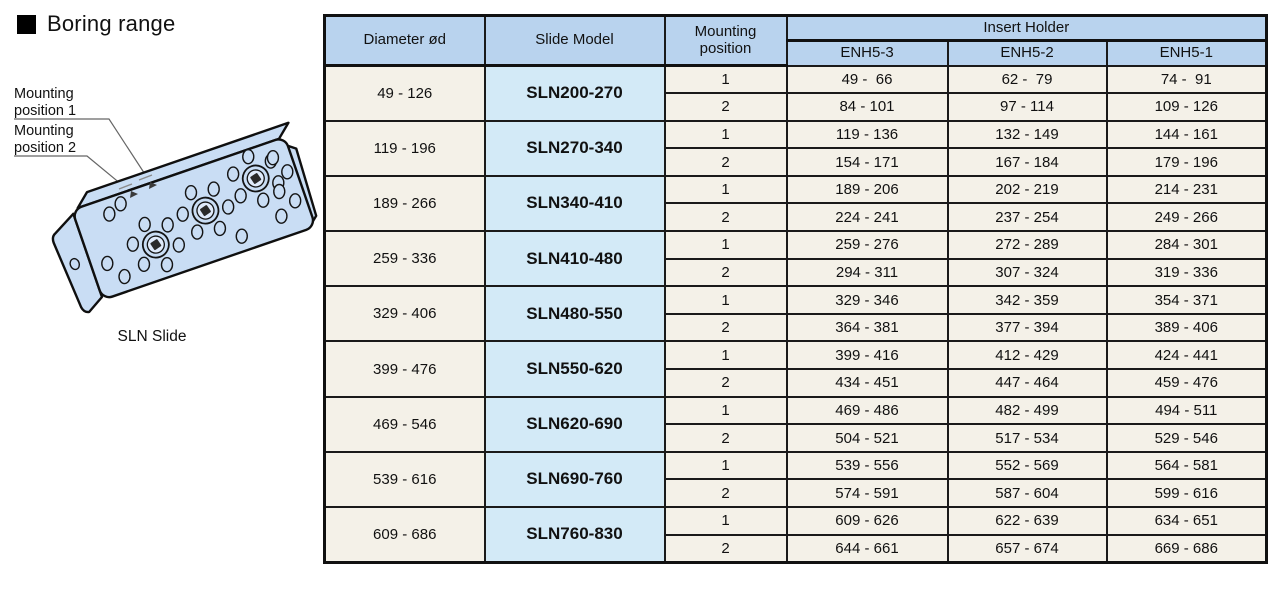 The height and width of the screenshot is (610, 1286). I want to click on range-cell: 539 - 556, so click(867, 465).